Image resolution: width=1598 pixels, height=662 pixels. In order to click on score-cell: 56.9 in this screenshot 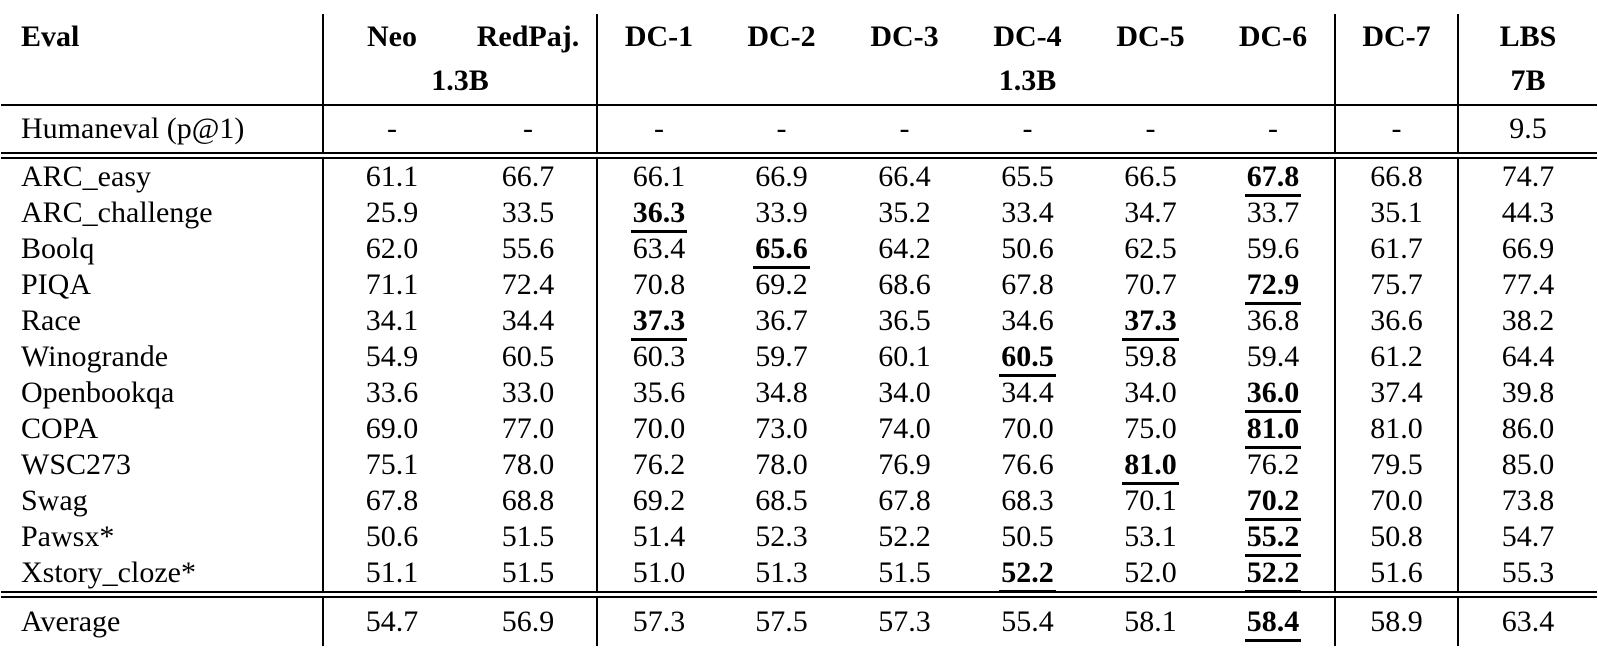, I will do `click(529, 620)`.